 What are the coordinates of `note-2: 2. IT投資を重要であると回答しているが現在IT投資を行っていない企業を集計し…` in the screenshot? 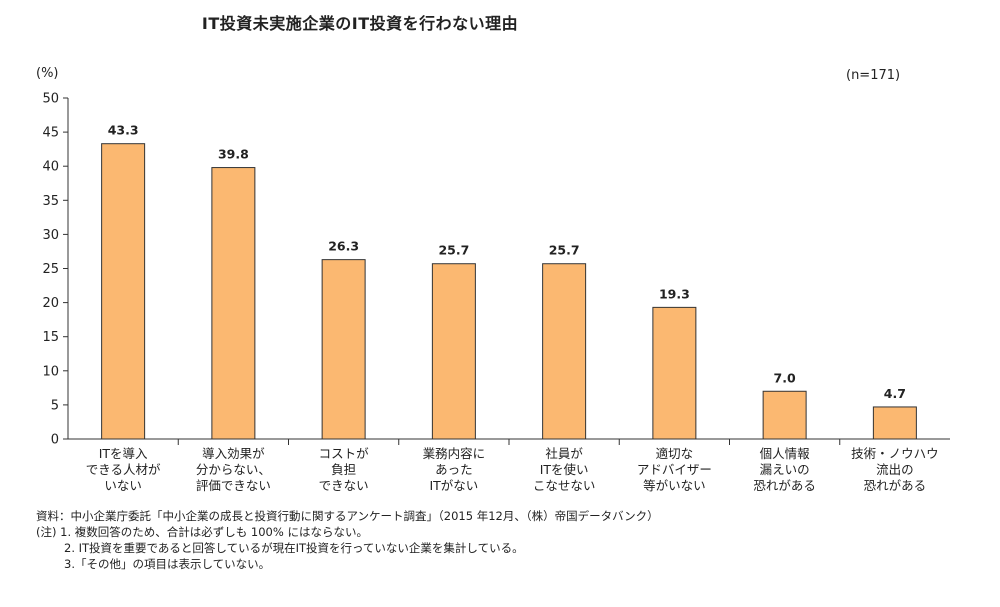 It's located at (294, 548).